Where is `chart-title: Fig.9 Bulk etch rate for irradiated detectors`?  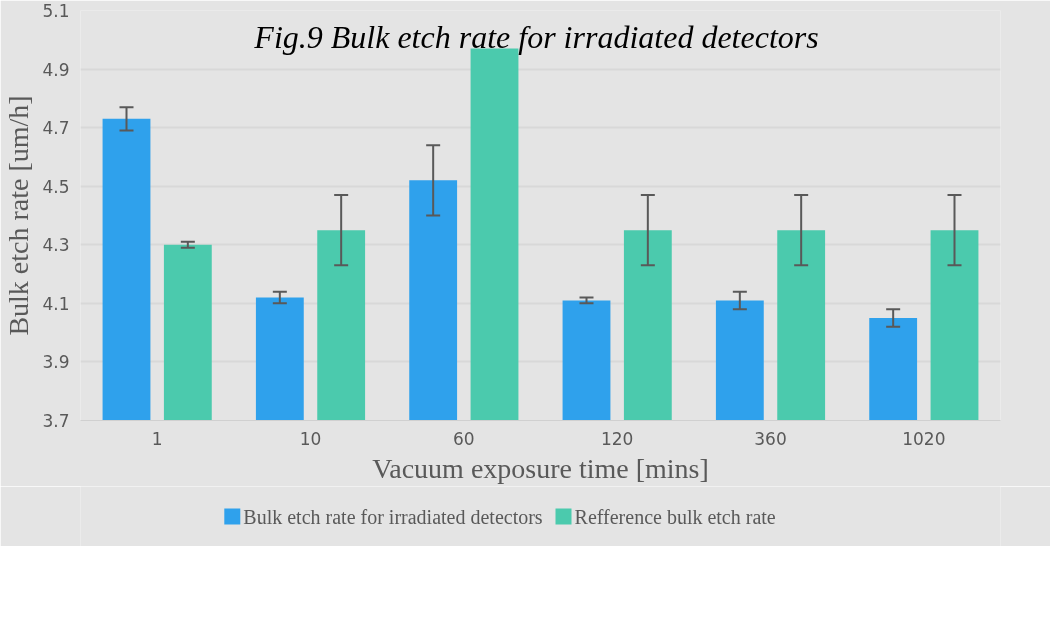
chart-title: Fig.9 Bulk etch rate for irradiated detectors is located at coordinates (536, 36).